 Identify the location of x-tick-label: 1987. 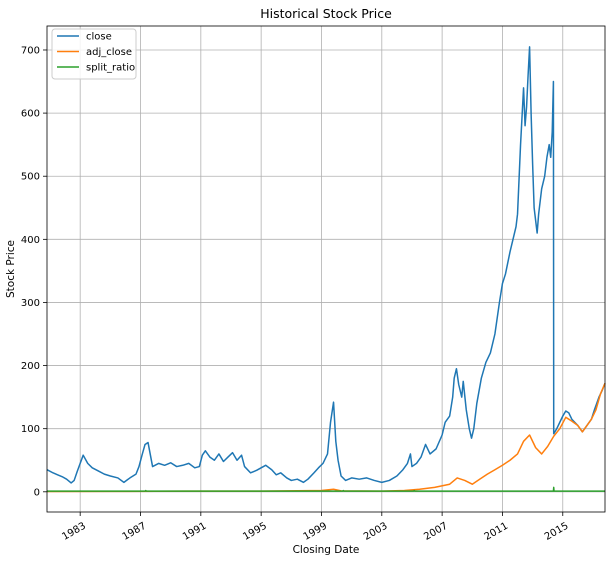
(135, 532).